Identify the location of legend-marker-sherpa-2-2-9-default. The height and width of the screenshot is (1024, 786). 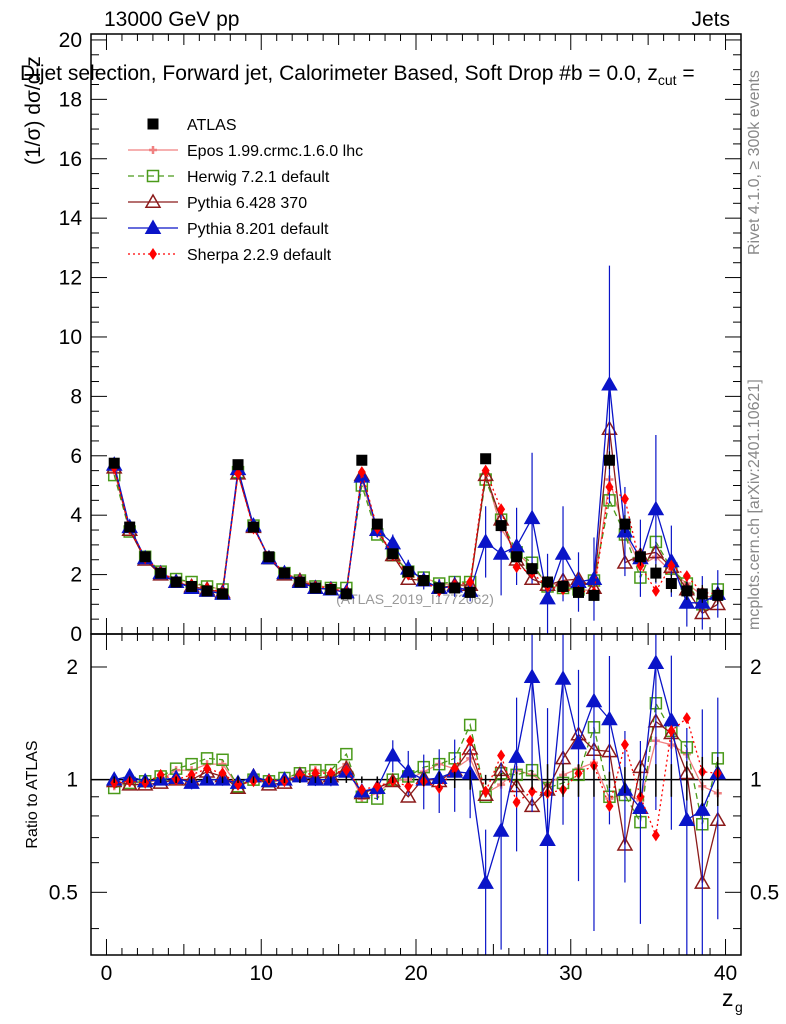
(153, 254).